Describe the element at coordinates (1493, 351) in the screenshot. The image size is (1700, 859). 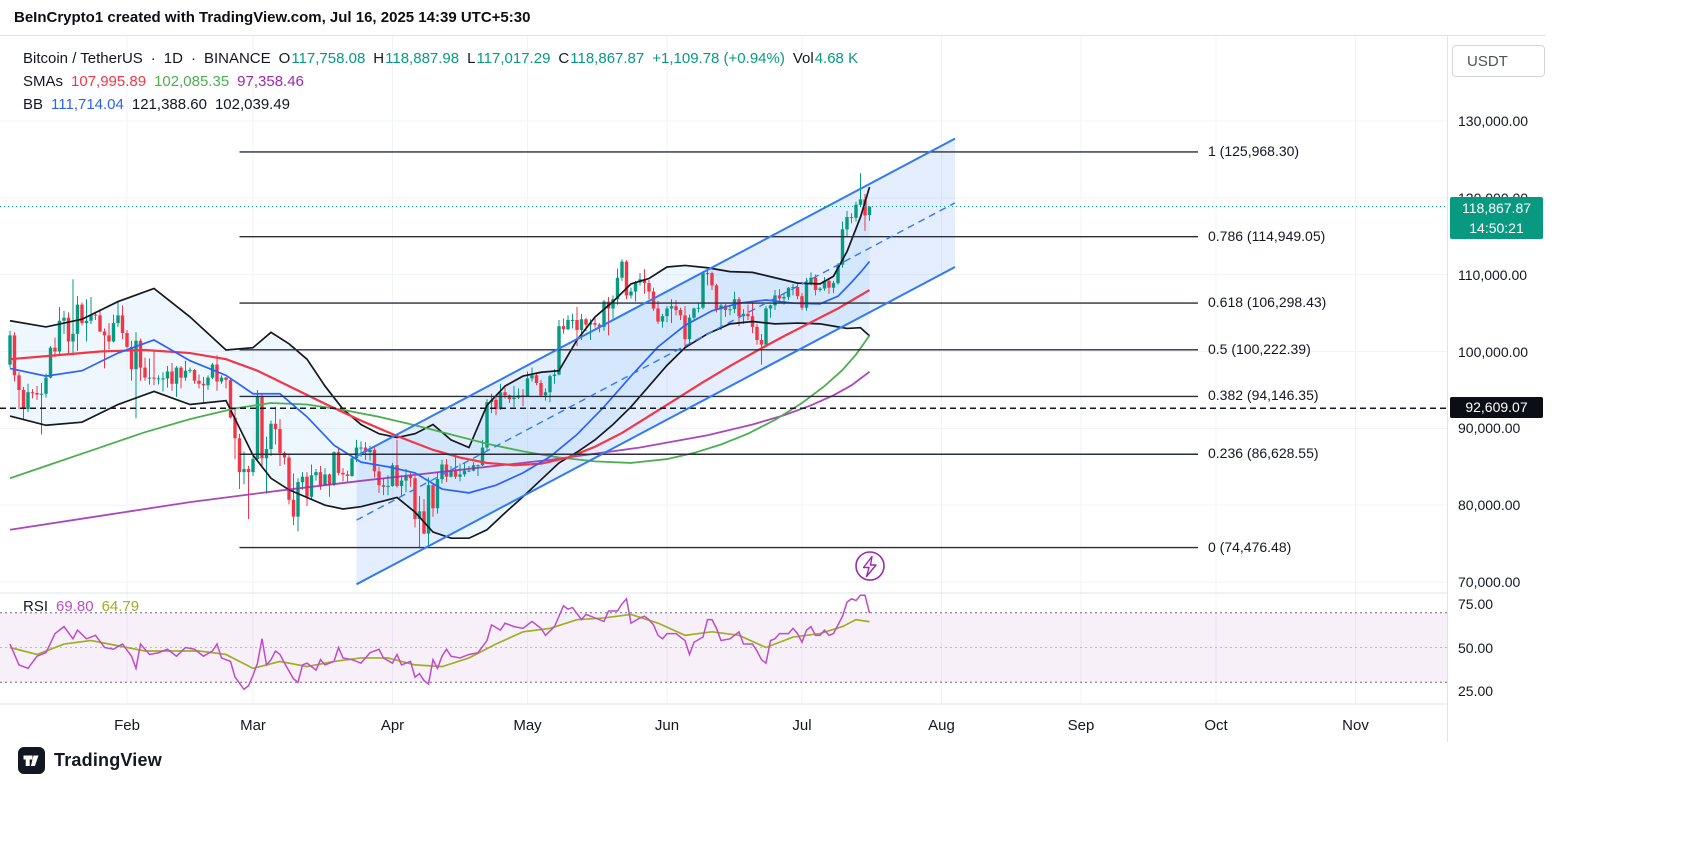
I see `price-tick-label: 100,000.00` at that location.